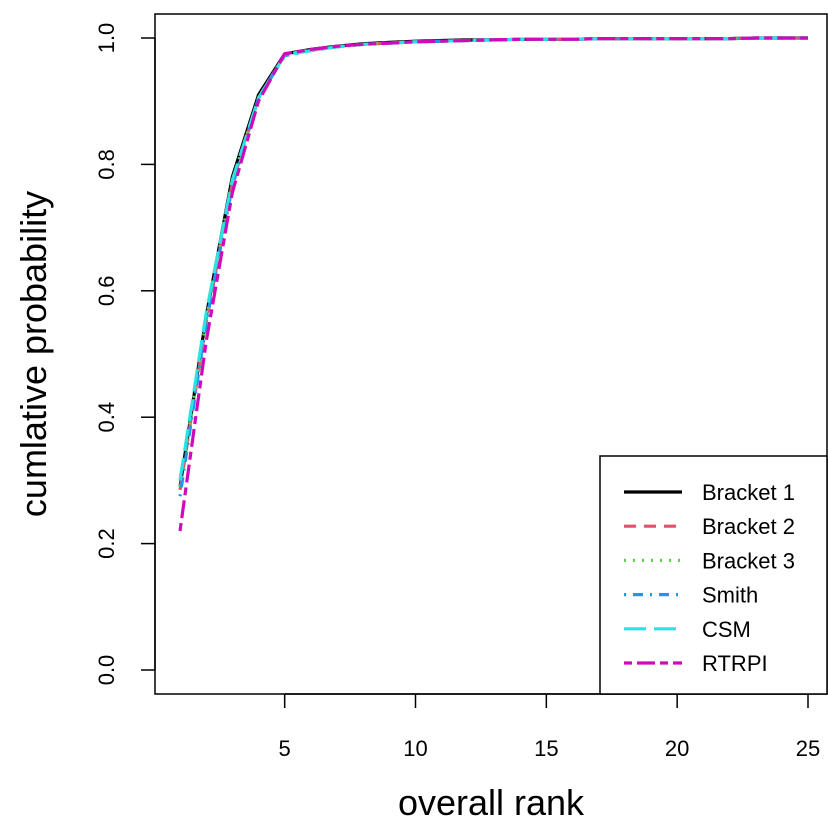 This screenshot has height=834, width=828. What do you see at coordinates (106, 164) in the screenshot?
I see `y-tick-label: 0.8` at bounding box center [106, 164].